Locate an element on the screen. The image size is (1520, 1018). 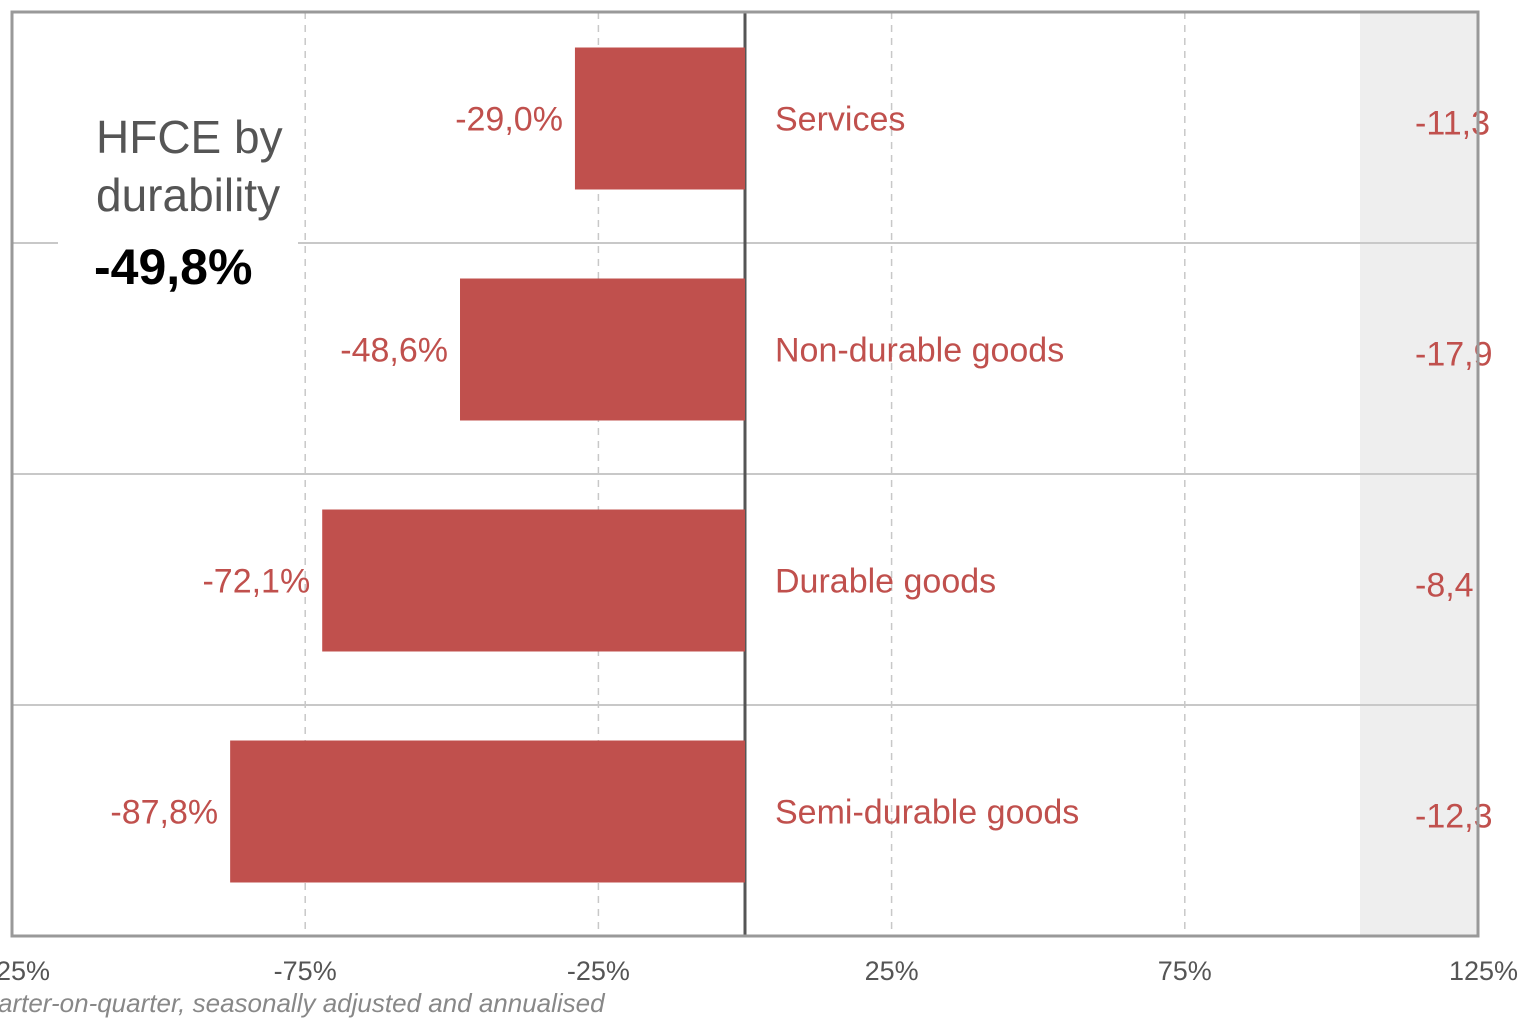
side-value-label: -12,3 is located at coordinates (1454, 817).